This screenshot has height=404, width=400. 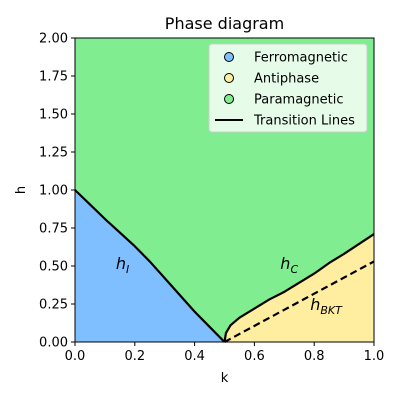 I want to click on x-axis-label: k, so click(x=225, y=378).